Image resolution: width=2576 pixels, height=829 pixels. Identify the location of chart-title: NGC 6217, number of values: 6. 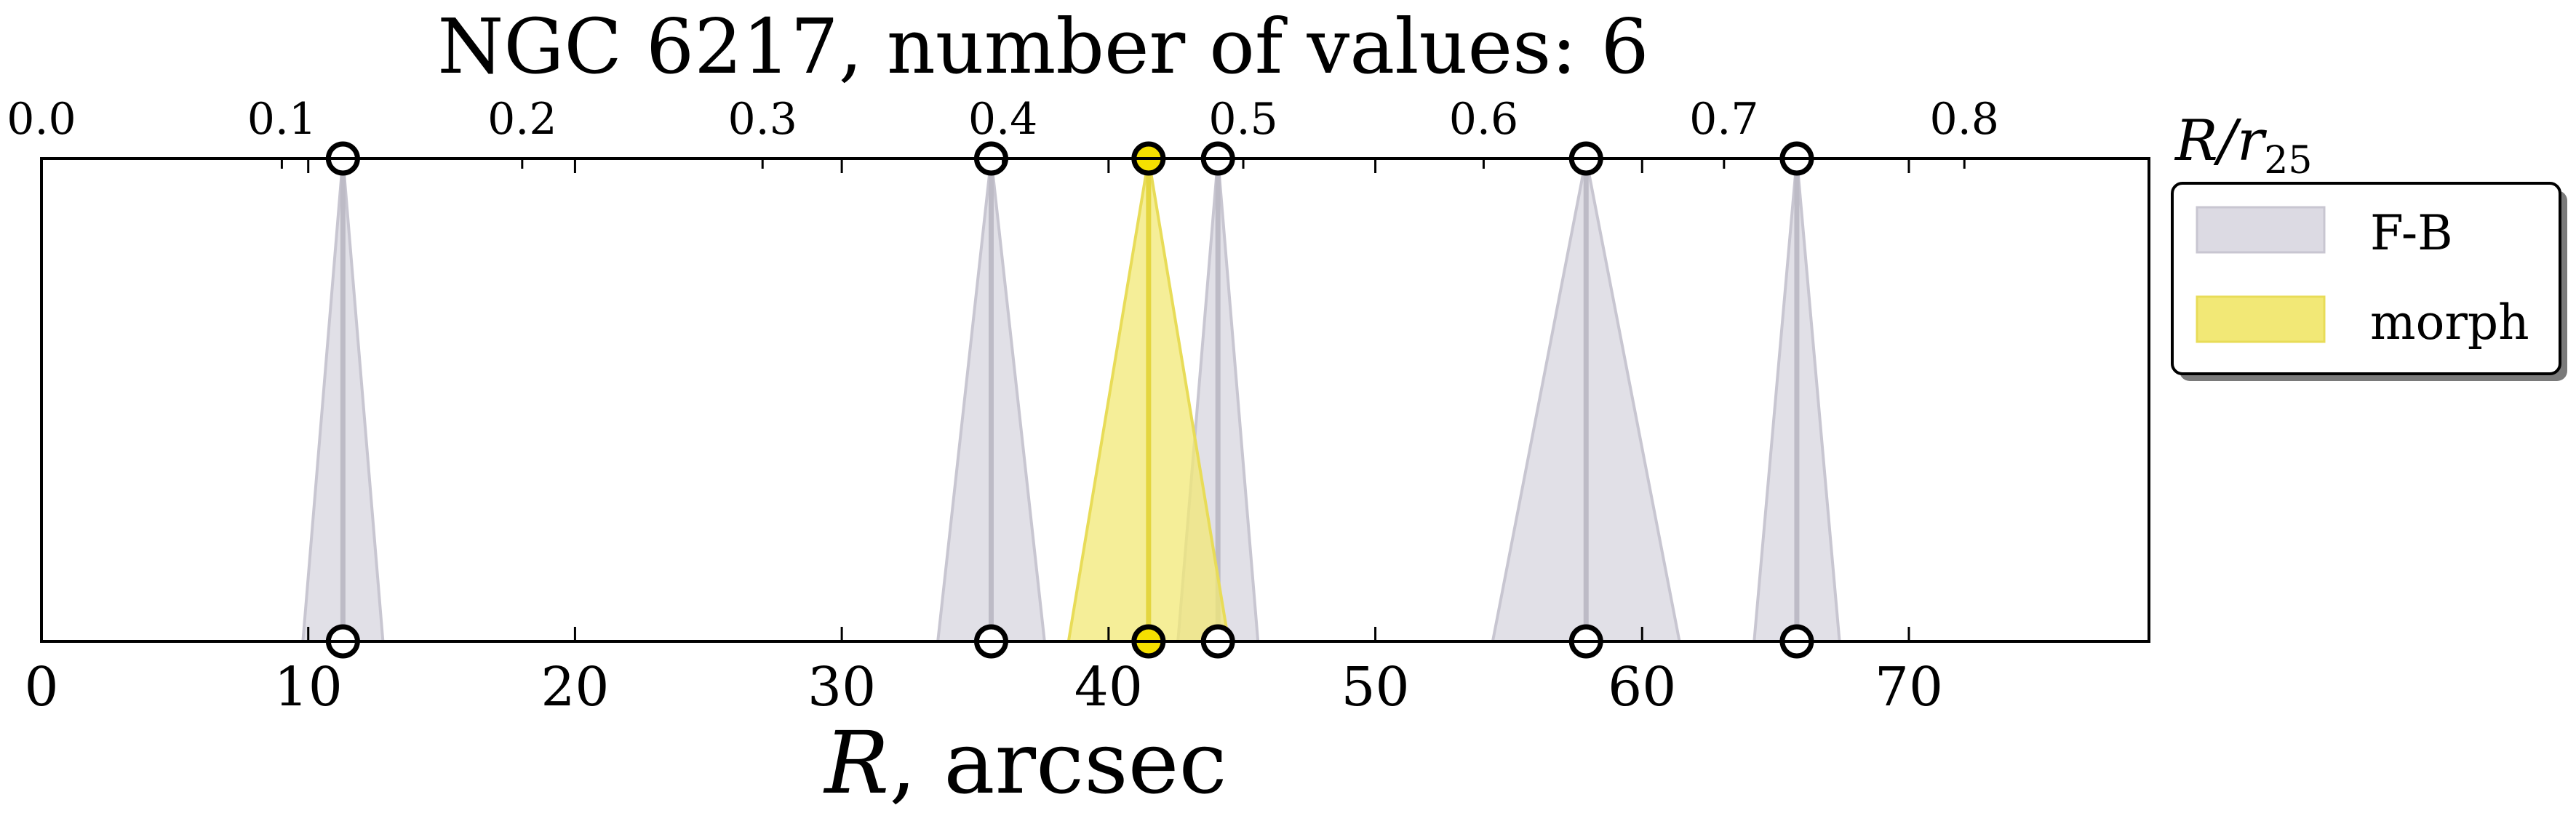
(1042, 47).